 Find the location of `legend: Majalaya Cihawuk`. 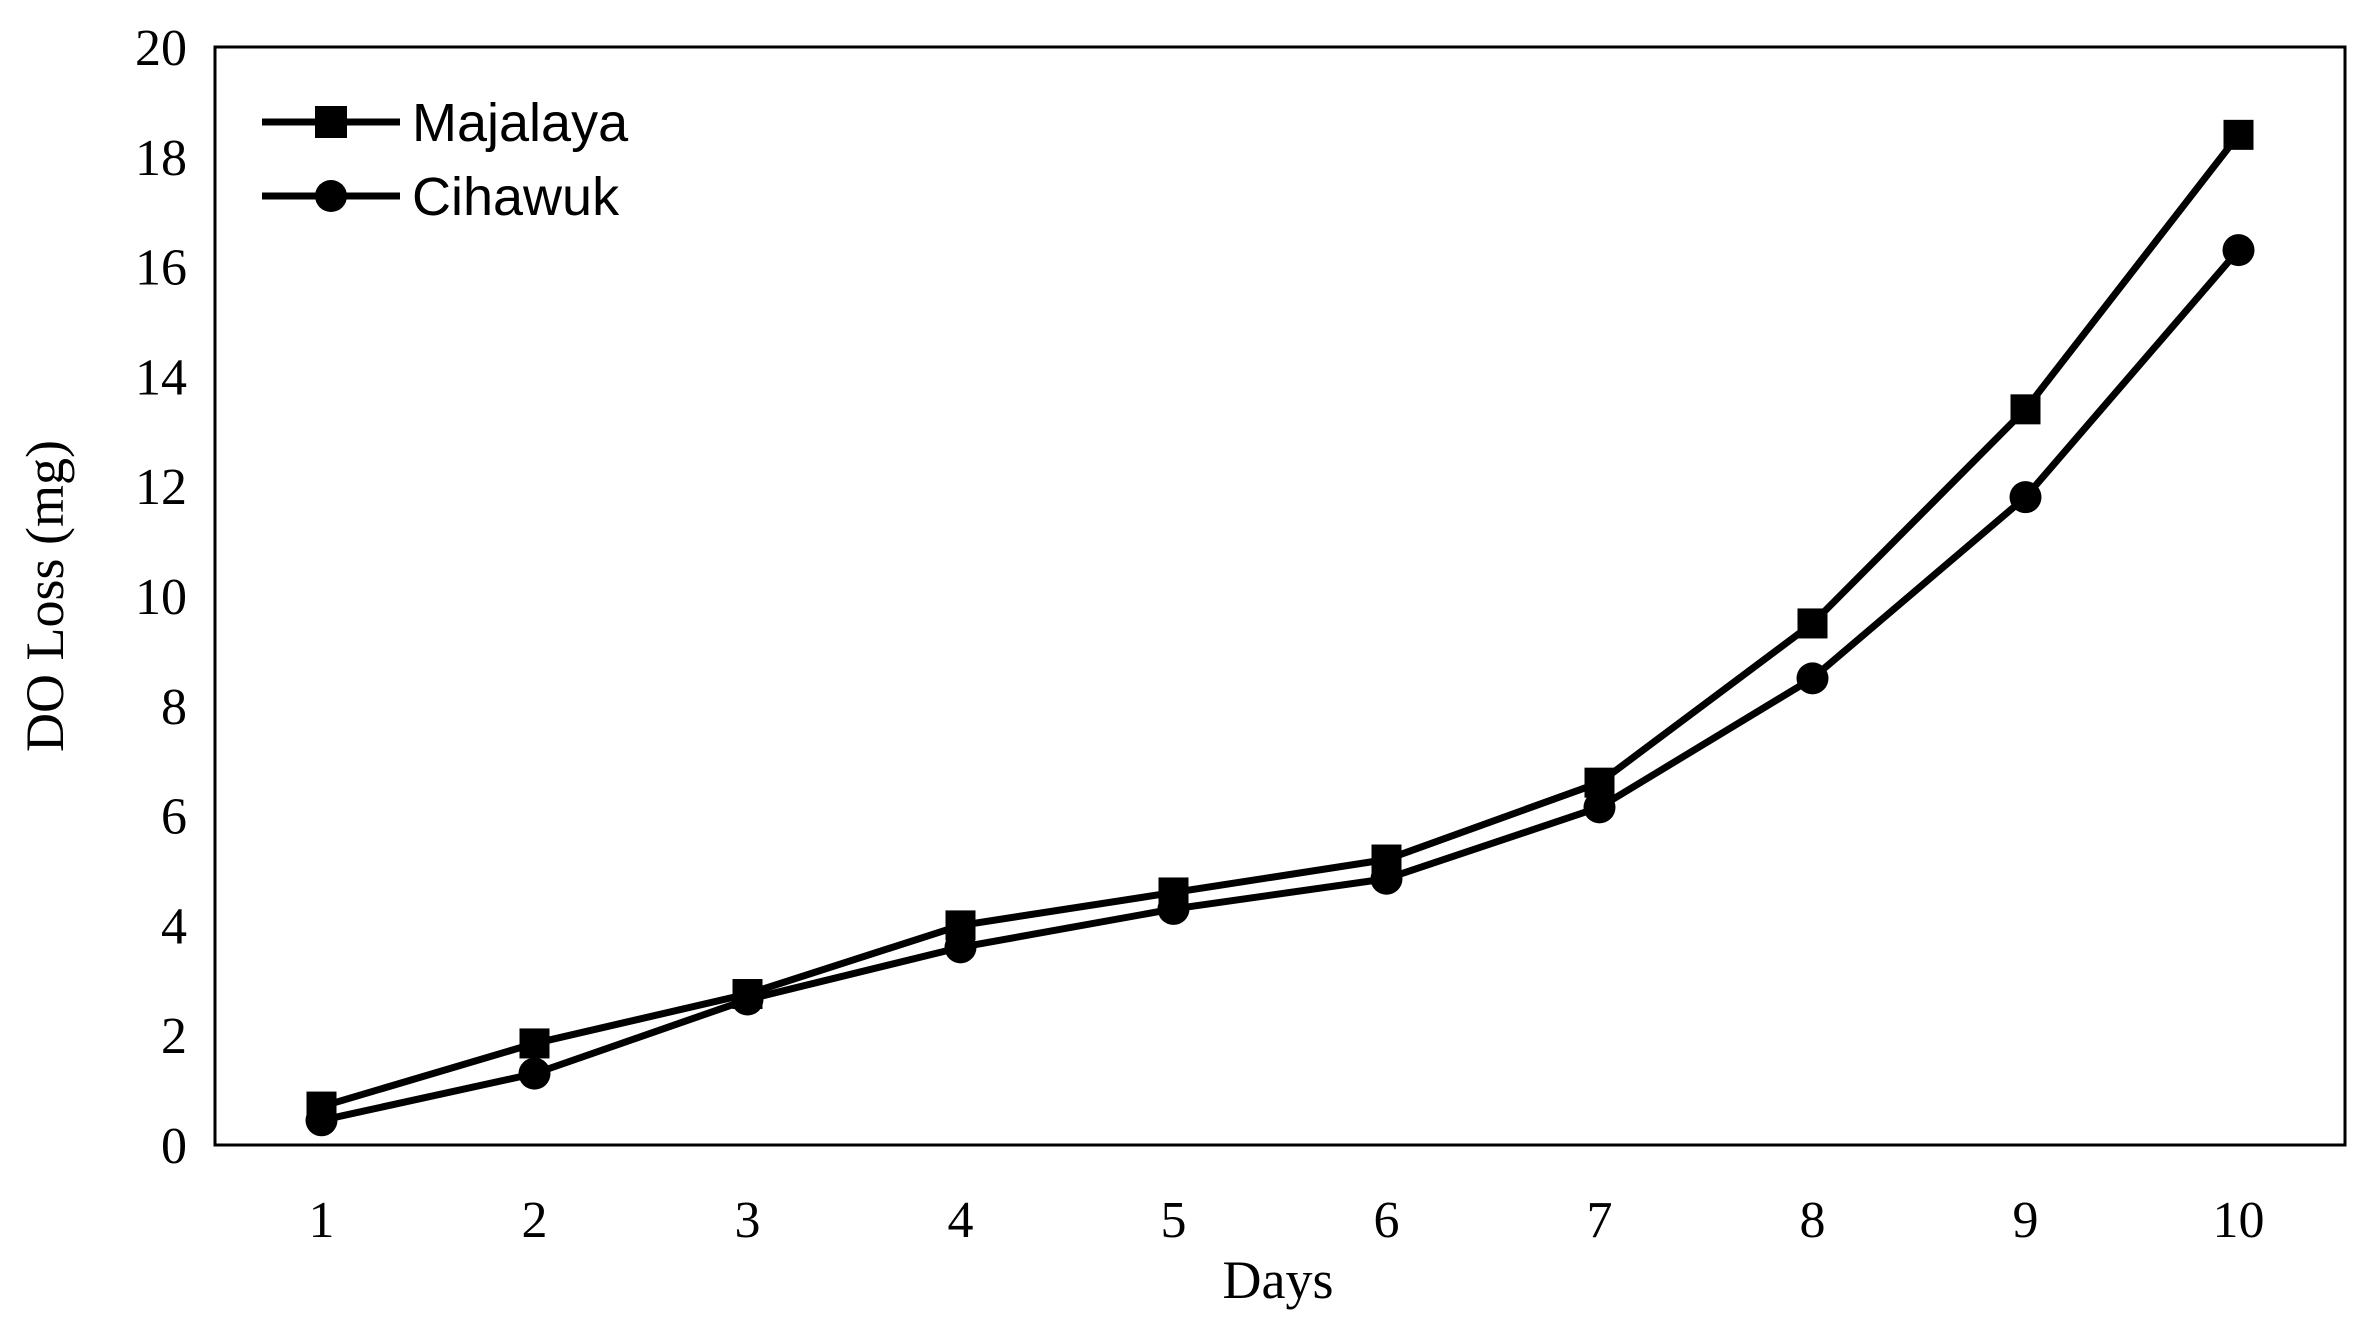

legend: Majalaya Cihawuk is located at coordinates (445, 160).